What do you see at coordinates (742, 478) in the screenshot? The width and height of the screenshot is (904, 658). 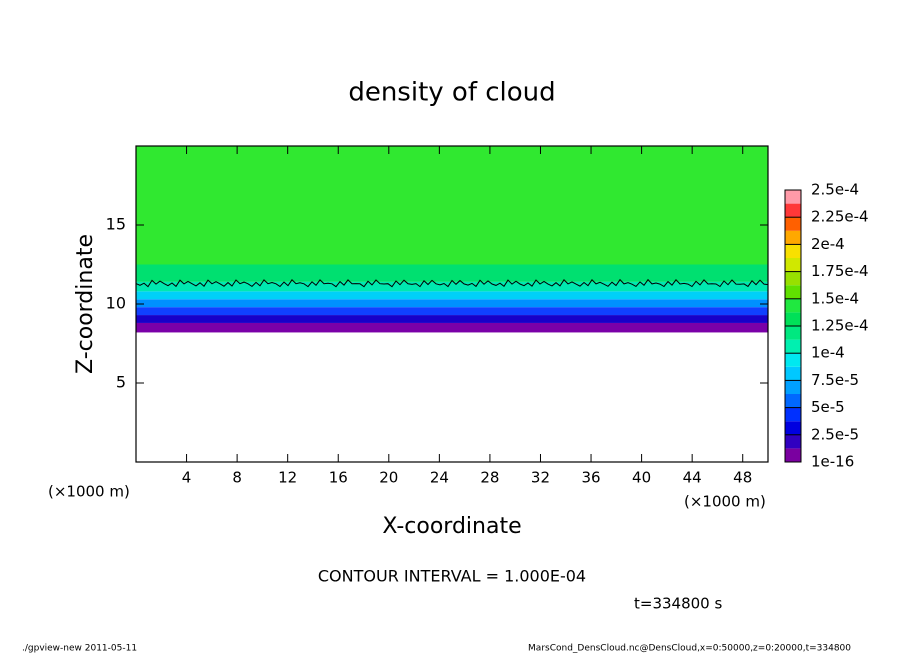 I see `x-tick-label: 48` at bounding box center [742, 478].